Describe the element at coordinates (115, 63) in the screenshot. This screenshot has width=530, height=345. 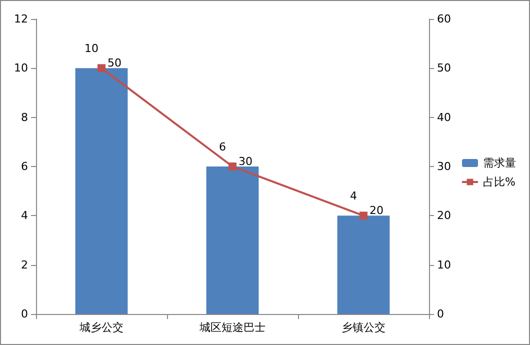
I see `data-label: 50` at that location.